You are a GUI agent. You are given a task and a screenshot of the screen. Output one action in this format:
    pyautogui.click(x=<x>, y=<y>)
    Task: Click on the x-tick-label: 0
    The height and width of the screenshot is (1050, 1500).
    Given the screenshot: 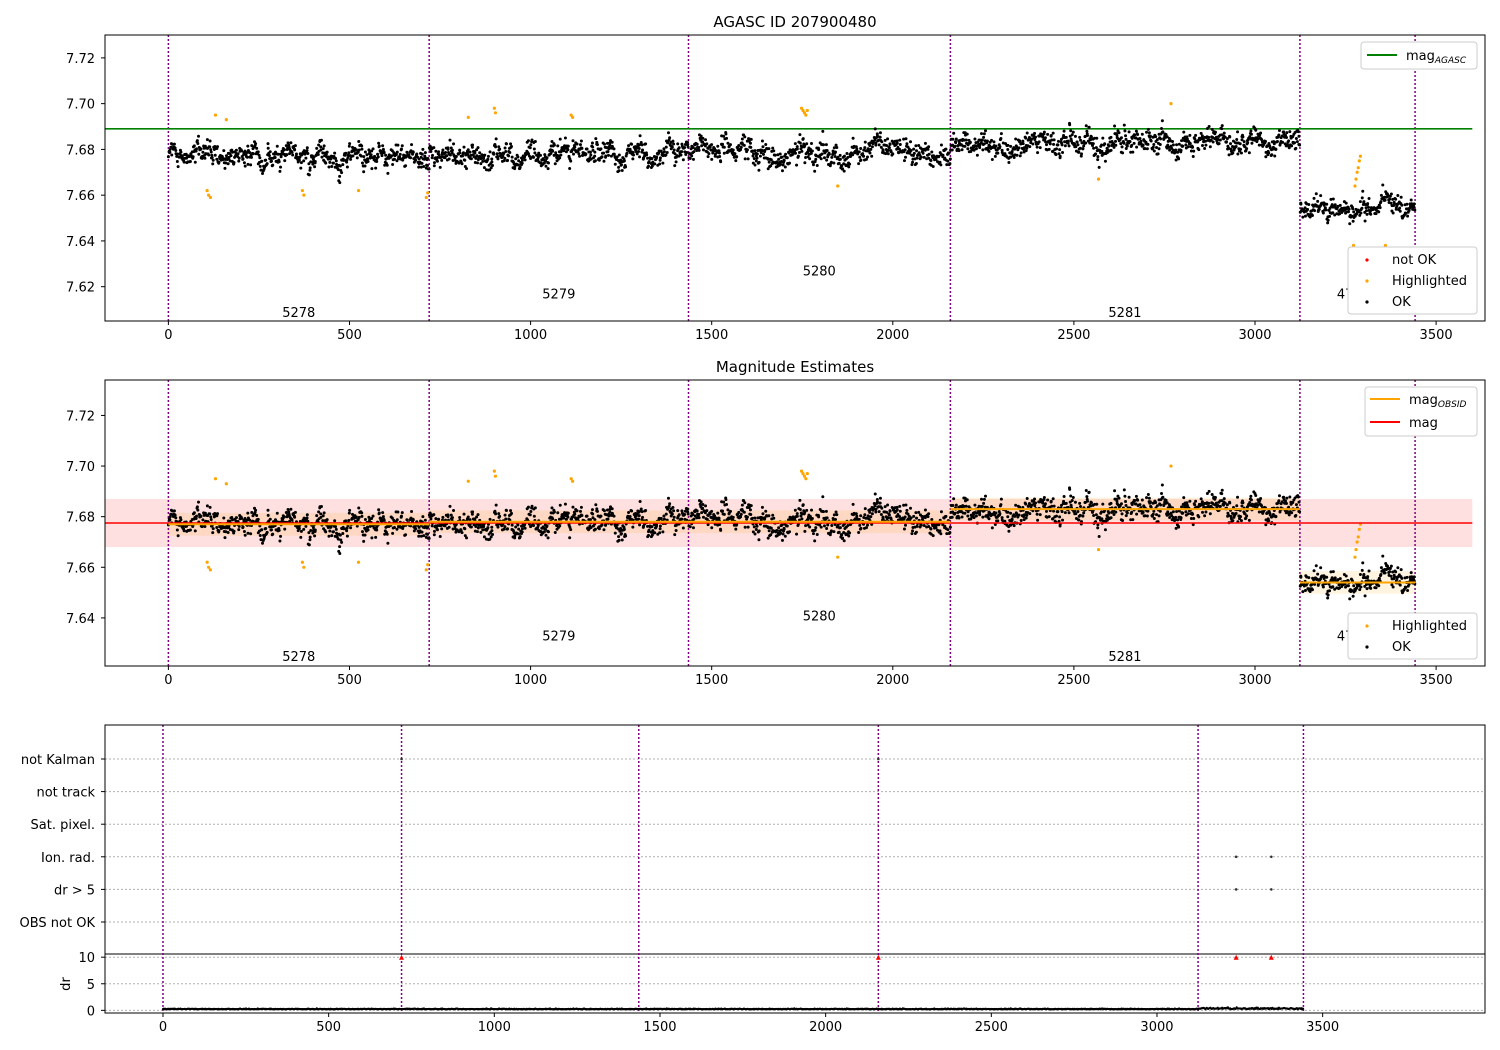 What is the action you would take?
    pyautogui.click(x=168, y=335)
    